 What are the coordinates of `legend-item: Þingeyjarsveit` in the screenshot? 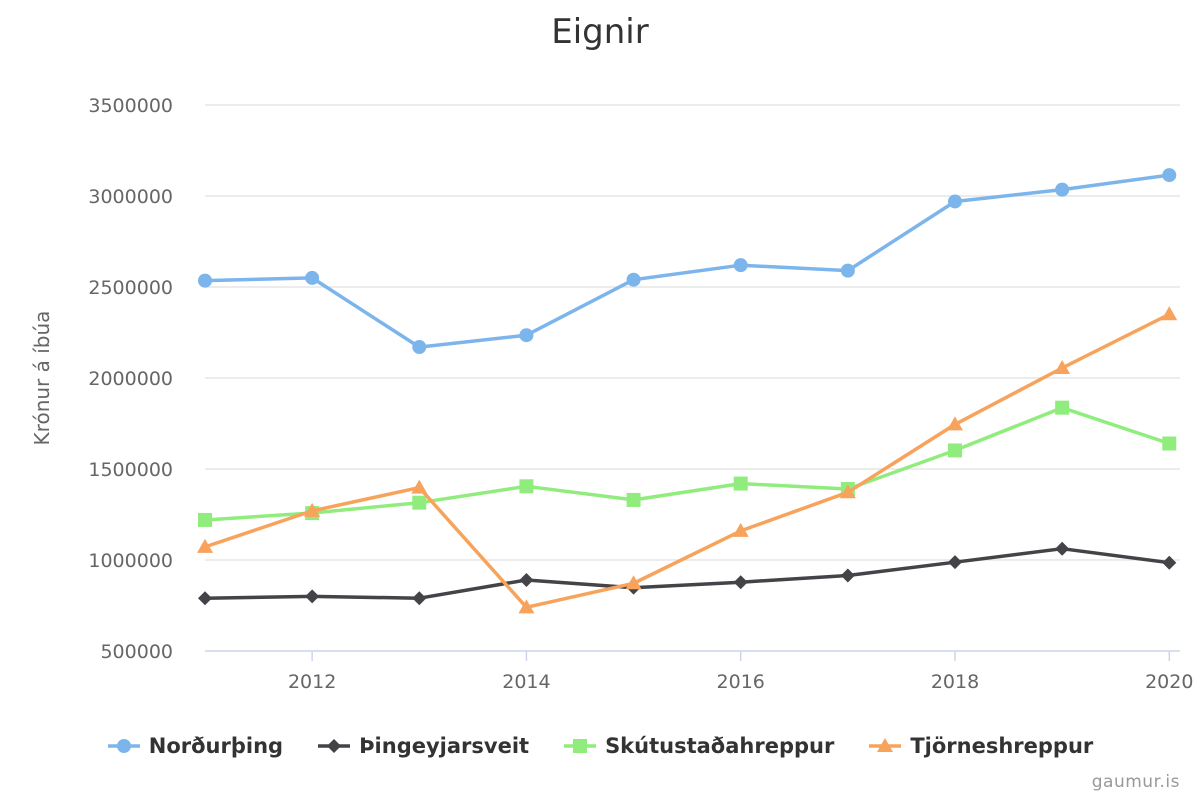 It's located at (423, 746).